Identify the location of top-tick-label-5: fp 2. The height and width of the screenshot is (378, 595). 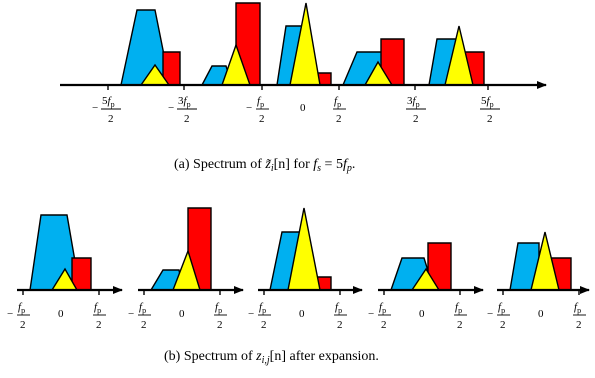
(339, 110).